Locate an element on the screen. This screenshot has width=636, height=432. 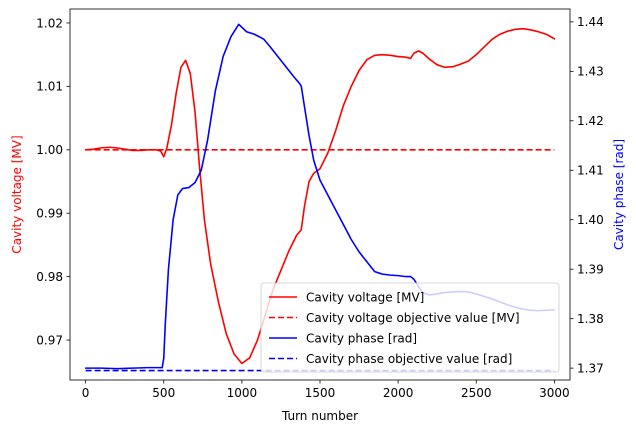
y-left-tick-label: 1.01 is located at coordinates (49, 87).